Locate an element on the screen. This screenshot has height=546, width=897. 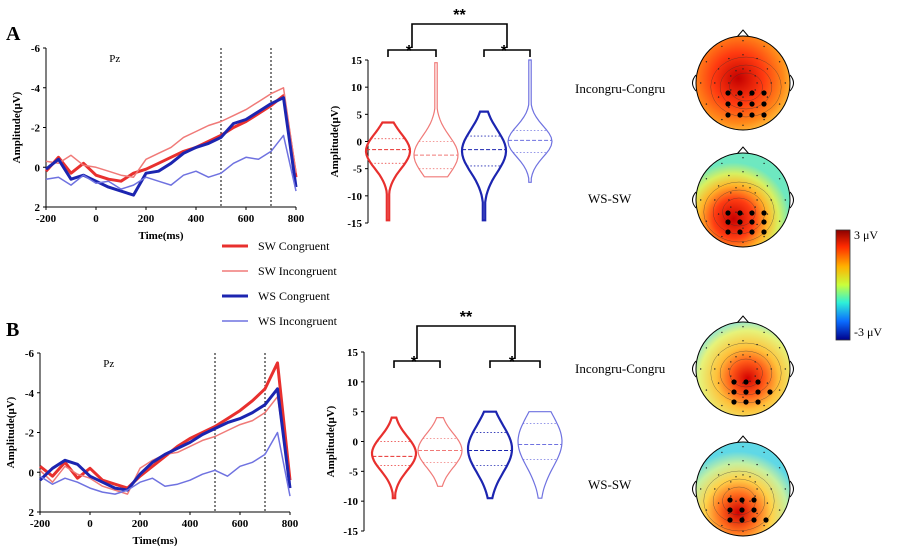
sig-bracket-right is located at coordinates (507, 53).